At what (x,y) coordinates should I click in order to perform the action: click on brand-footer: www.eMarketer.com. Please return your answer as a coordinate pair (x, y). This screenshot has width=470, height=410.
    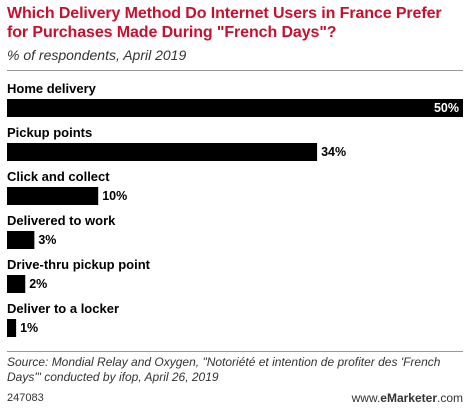
    Looking at the image, I should click on (407, 398).